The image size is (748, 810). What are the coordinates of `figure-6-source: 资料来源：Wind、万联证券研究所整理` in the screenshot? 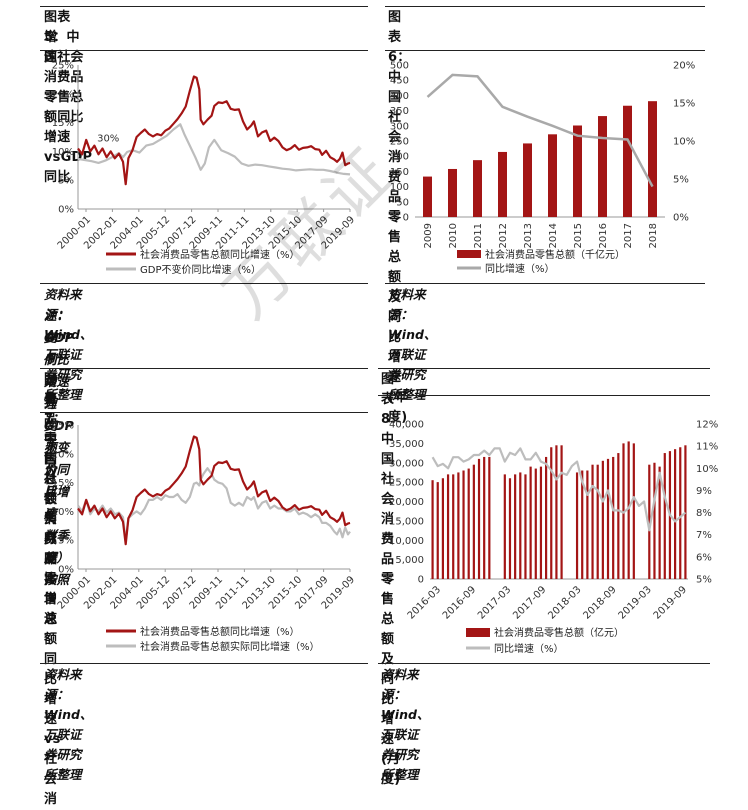 It's located at (412, 344).